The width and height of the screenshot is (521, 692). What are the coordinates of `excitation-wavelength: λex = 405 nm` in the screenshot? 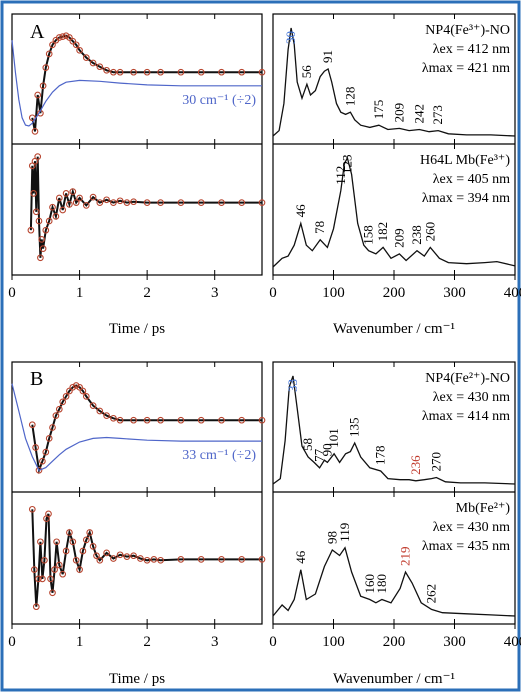 It's located at (471, 179).